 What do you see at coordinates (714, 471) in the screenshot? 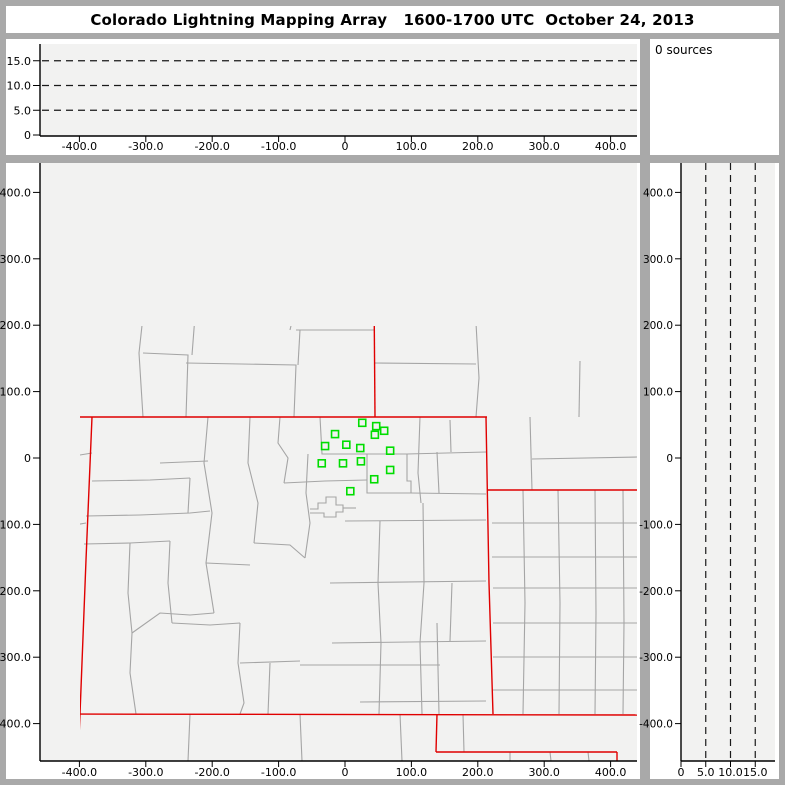
I see `altitude-north-south-panel` at bounding box center [714, 471].